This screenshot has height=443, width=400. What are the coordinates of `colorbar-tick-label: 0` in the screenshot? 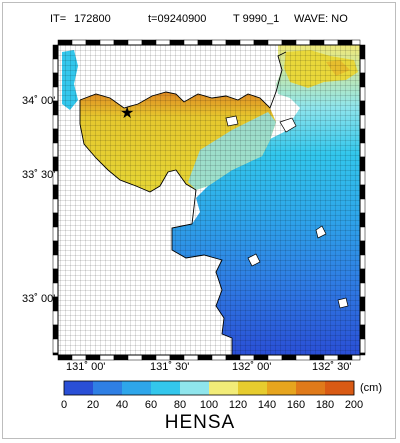 It's located at (64, 405).